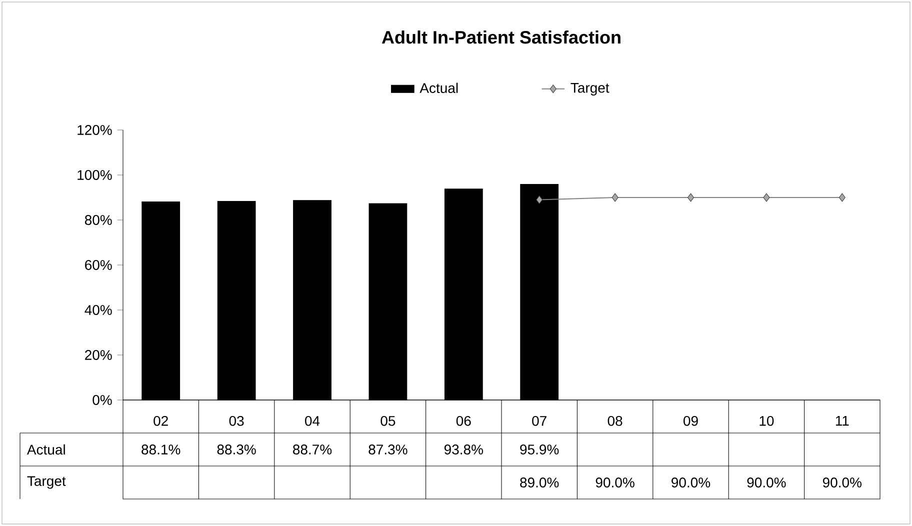 The height and width of the screenshot is (526, 912). I want to click on data-label: 88.1%, so click(161, 449).